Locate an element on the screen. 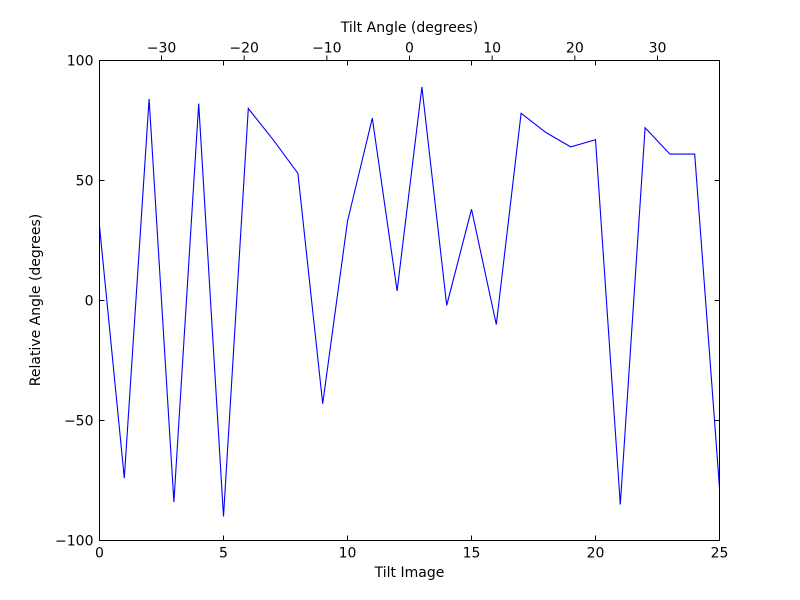  y-tick-label: 100 is located at coordinates (80, 62).